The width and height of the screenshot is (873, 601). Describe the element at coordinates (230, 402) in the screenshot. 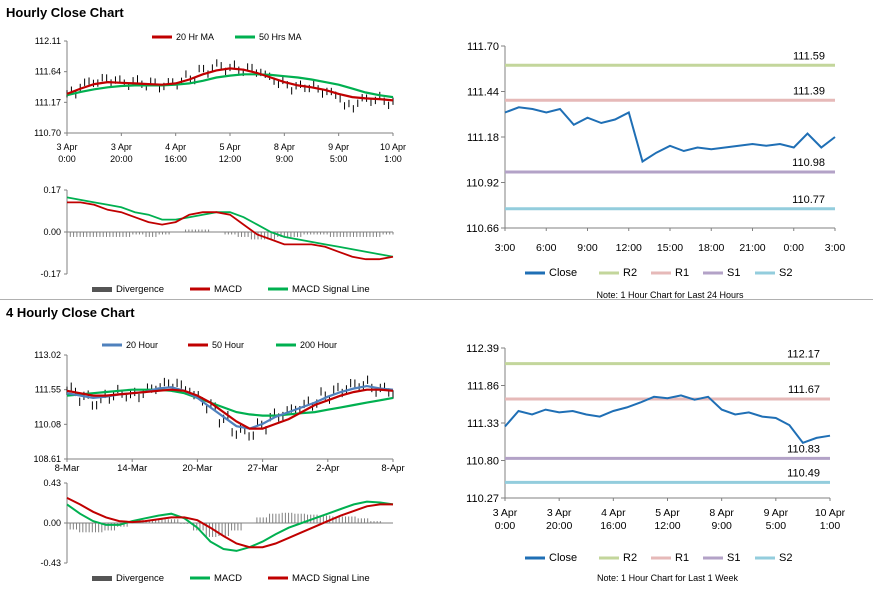

I see `ma-200-line` at that location.